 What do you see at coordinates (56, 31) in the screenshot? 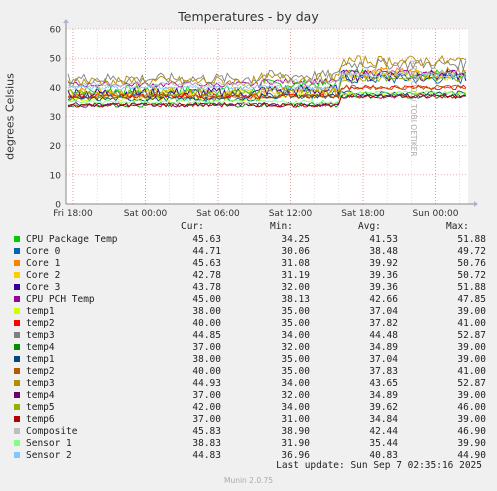
I see `y-tick-label: 60` at bounding box center [56, 31].